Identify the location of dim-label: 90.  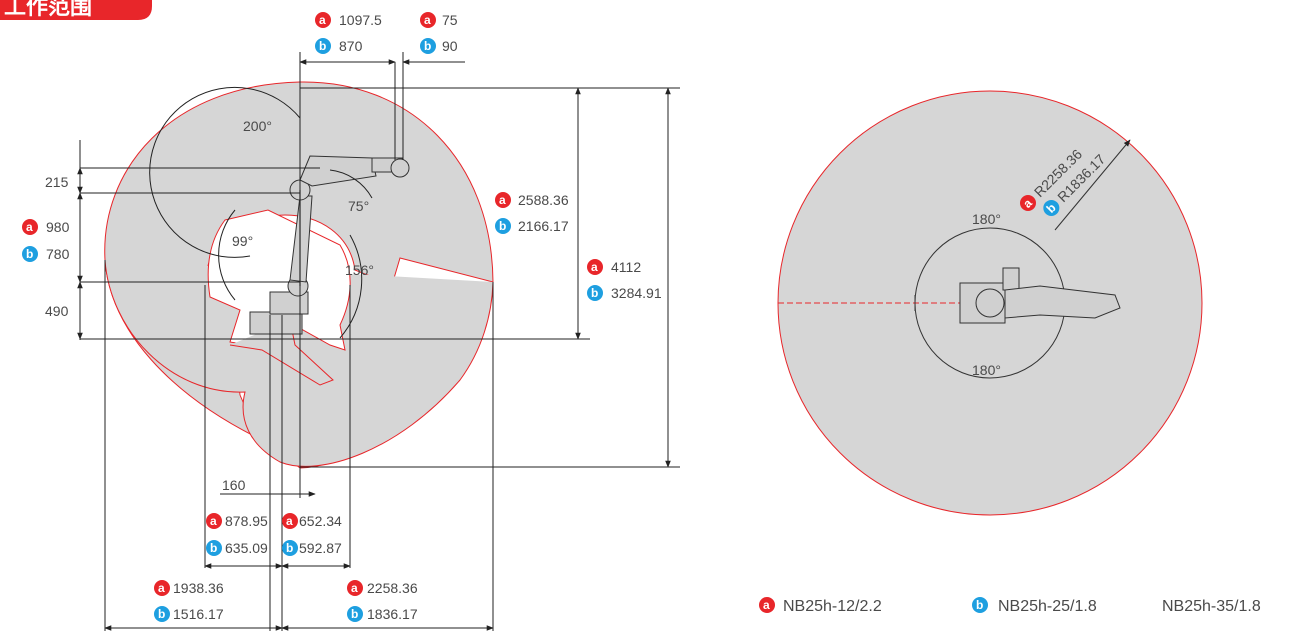
(450, 46).